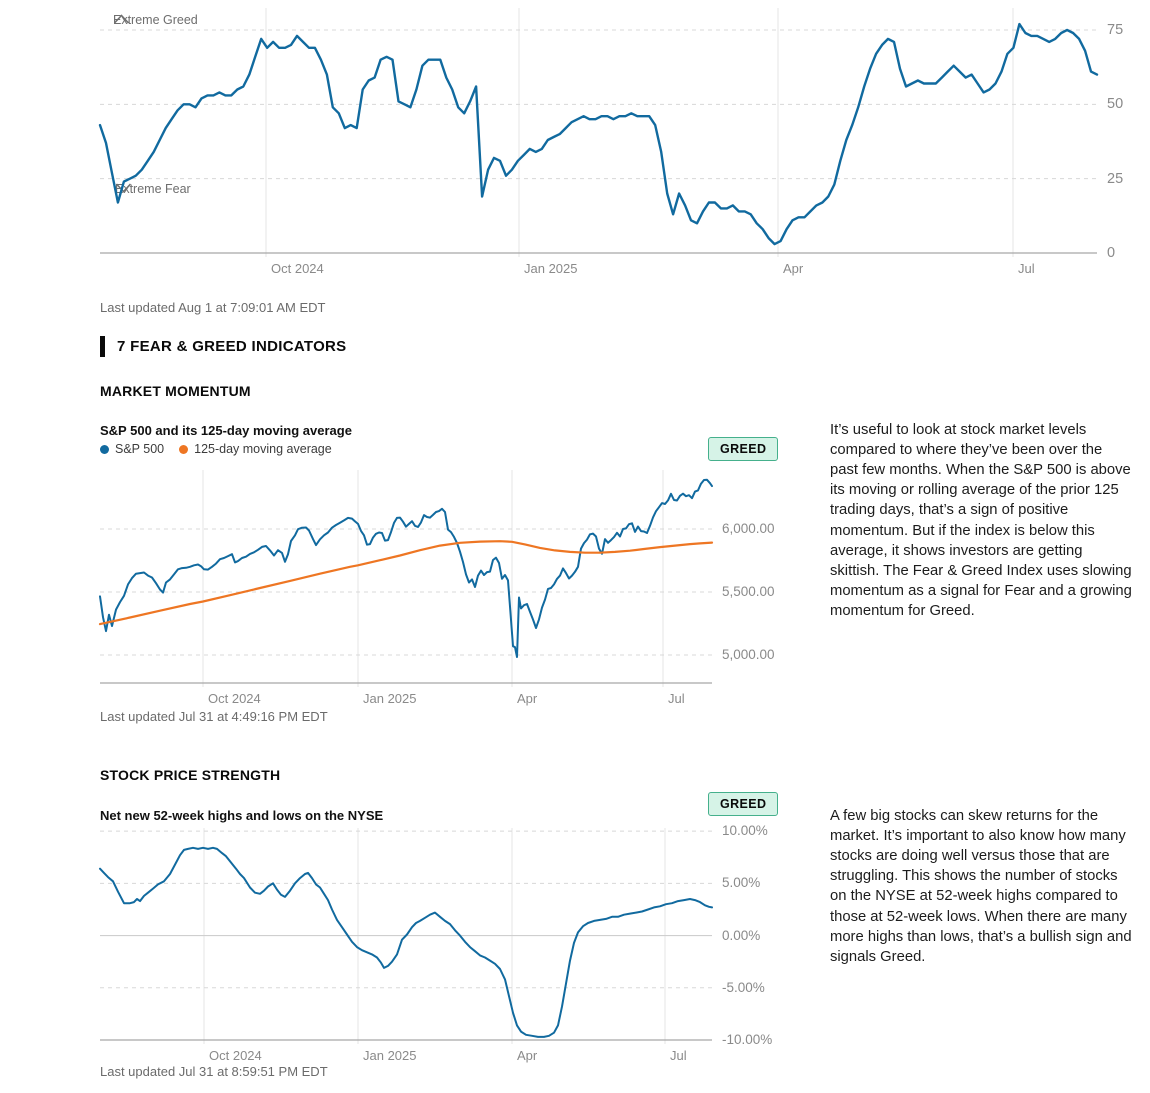  I want to click on moving-average-legend-dot, so click(184, 449).